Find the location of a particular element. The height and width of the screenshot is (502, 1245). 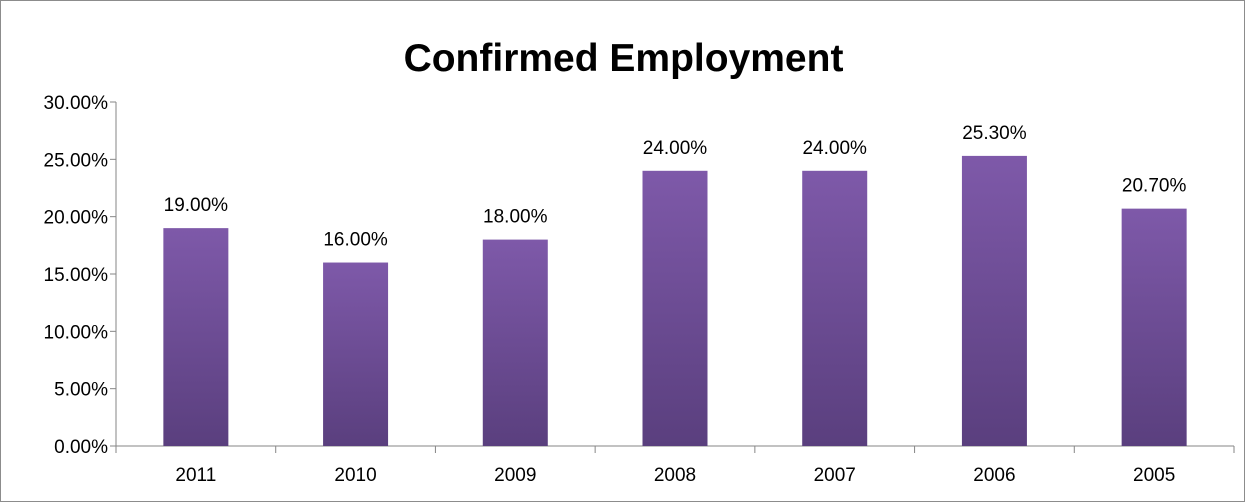

chart-title: Confirmed Employment is located at coordinates (623, 58).